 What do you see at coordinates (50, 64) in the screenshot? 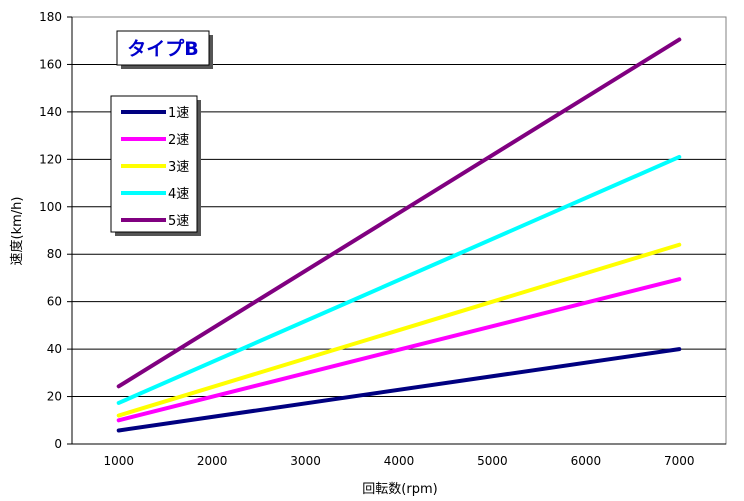
I see `y-tick-label: 160` at bounding box center [50, 64].